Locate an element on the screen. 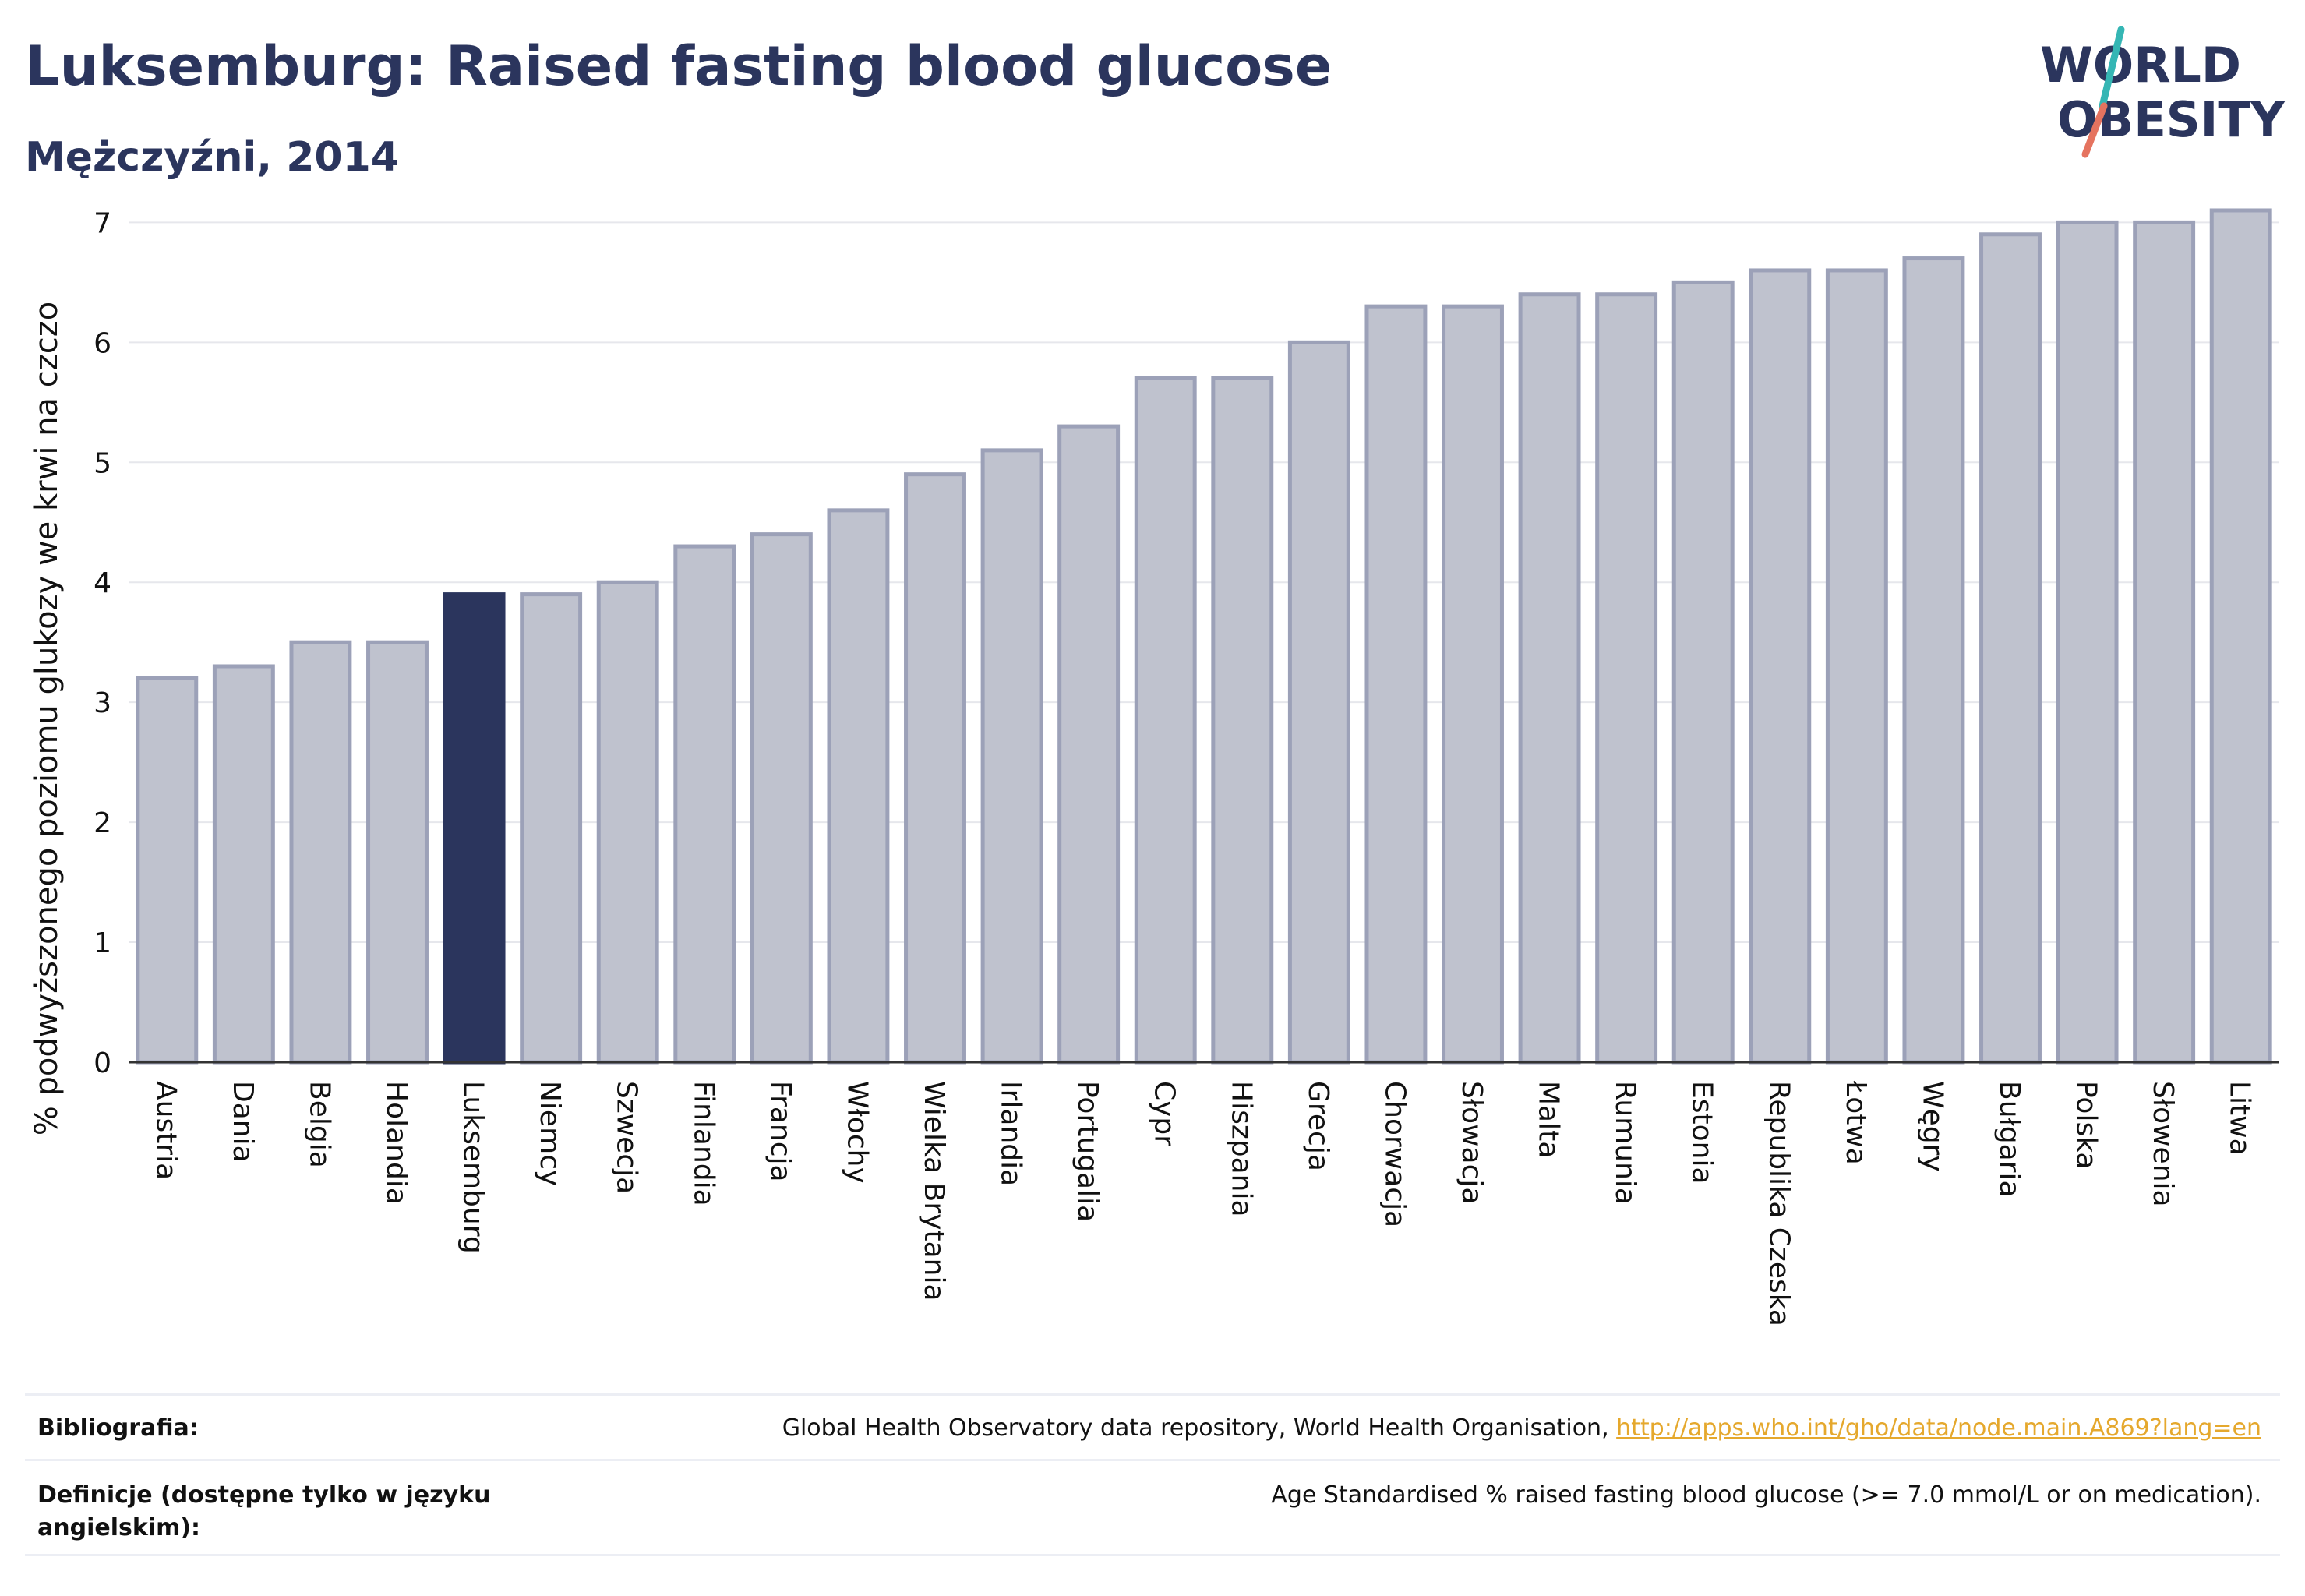 This screenshot has width=2305, height=1596. x-tick-label: Chorwacja is located at coordinates (1394, 1154).